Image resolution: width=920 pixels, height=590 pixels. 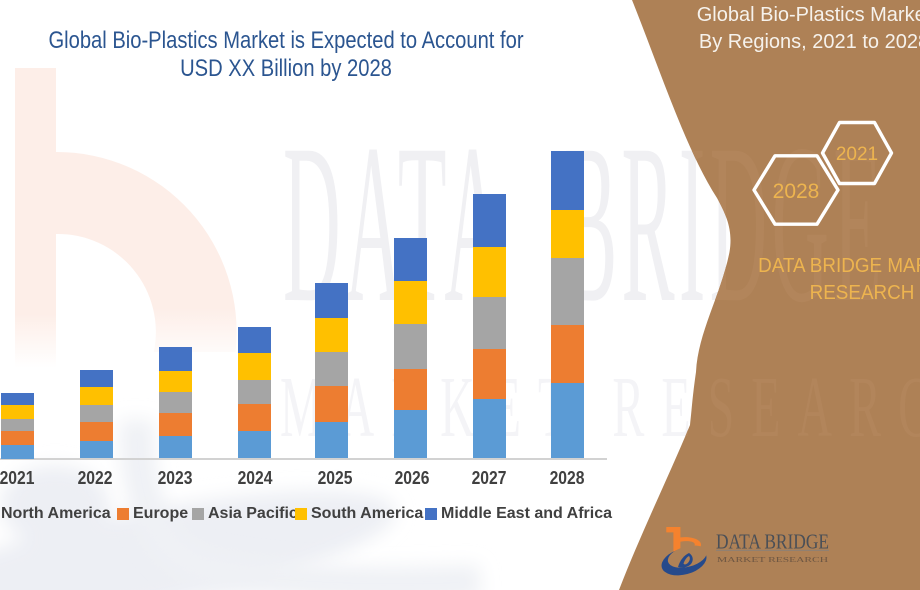 What do you see at coordinates (772, 542) in the screenshot?
I see `svg-text: DATA BRIDGE` at bounding box center [772, 542].